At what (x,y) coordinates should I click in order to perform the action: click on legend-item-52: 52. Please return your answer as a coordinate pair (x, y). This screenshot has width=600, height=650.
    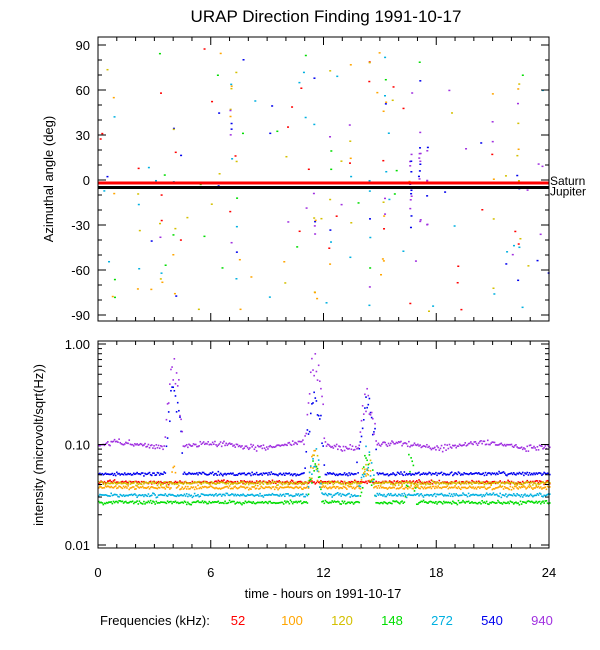
    Looking at the image, I should click on (238, 620).